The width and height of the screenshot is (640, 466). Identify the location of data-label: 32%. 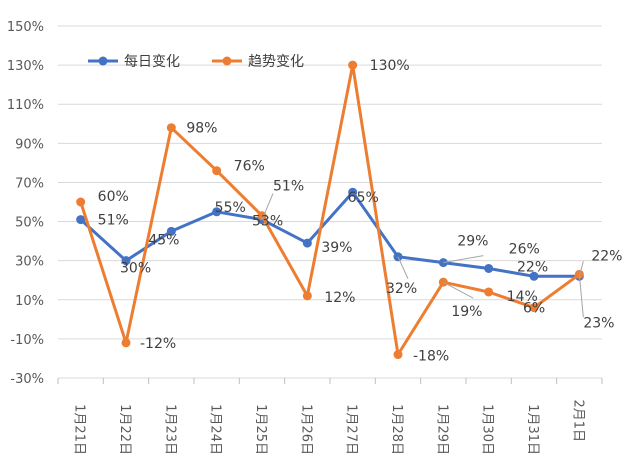
(401, 289).